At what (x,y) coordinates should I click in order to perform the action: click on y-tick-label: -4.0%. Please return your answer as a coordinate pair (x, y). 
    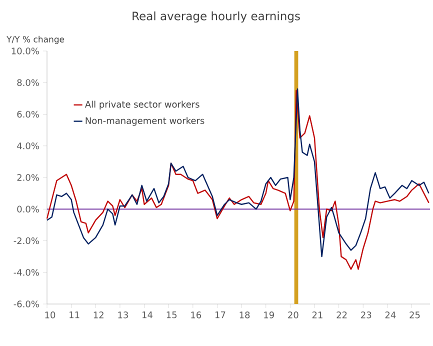
    Looking at the image, I should click on (26, 272).